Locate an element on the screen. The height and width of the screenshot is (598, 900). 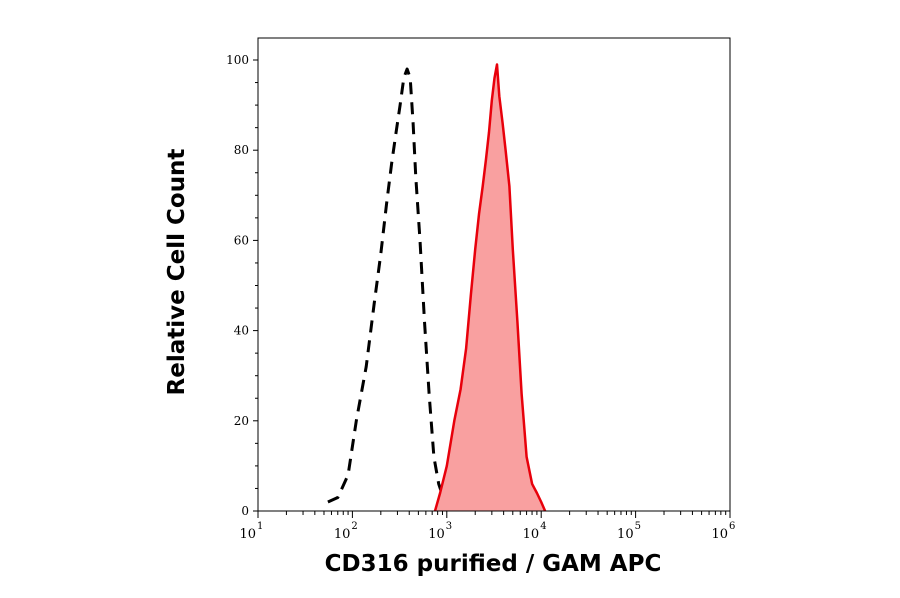
y-tick-label: 20 is located at coordinates (241, 421).